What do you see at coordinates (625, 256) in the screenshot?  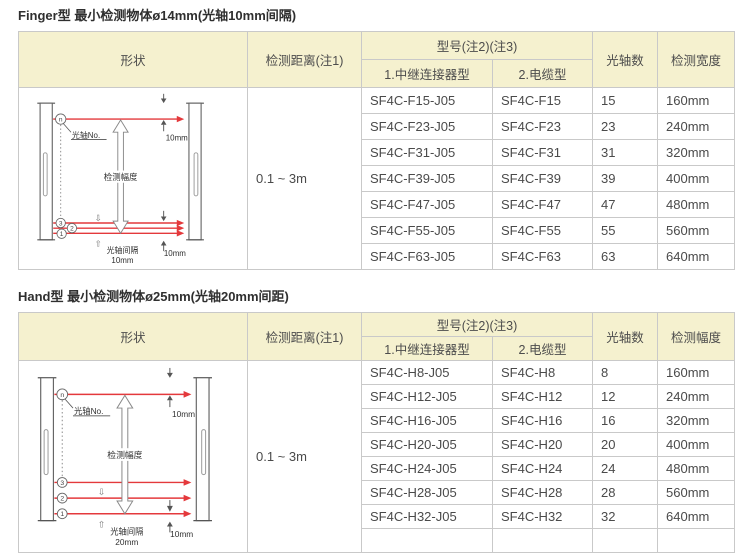 I see `axes-count-cell: 63` at bounding box center [625, 256].